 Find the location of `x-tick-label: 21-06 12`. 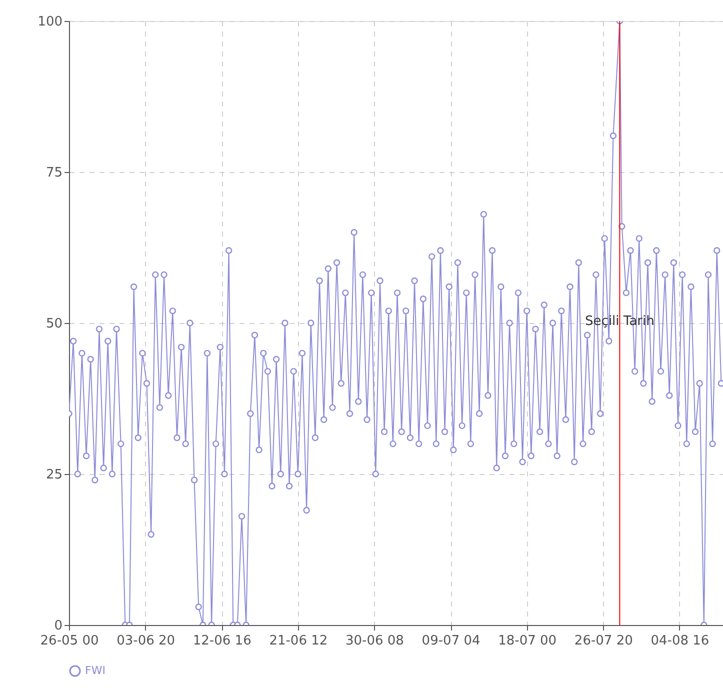

x-tick-label: 21-06 12 is located at coordinates (298, 641).